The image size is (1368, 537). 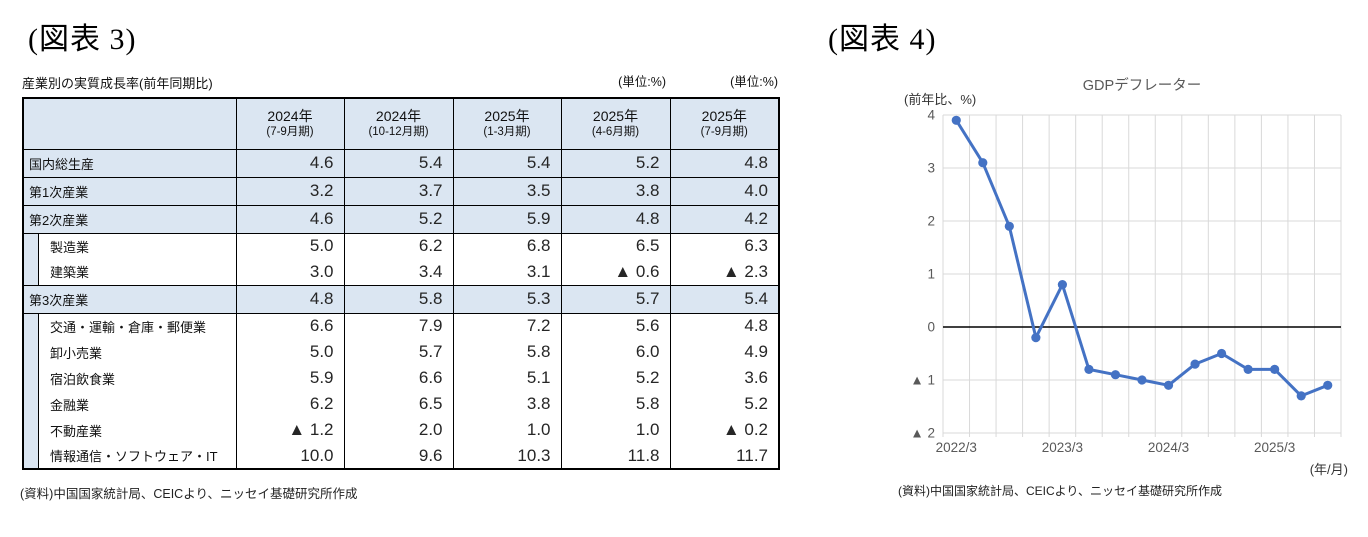 I want to click on value-cell: 5.0, so click(x=290, y=352).